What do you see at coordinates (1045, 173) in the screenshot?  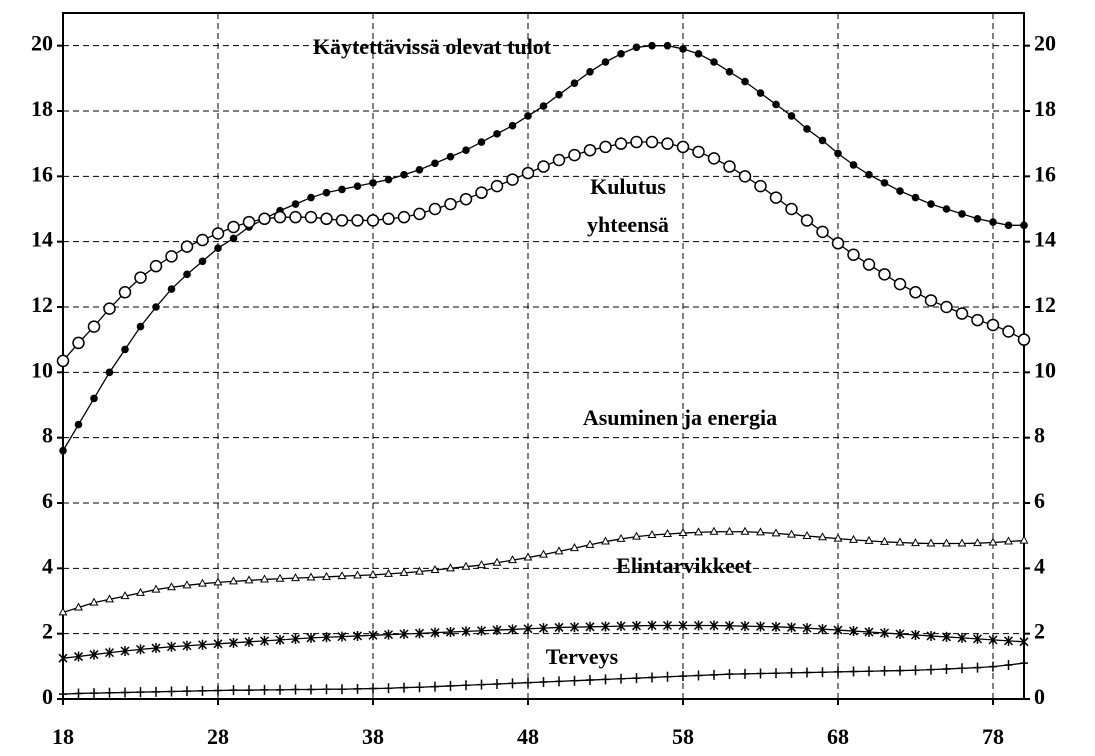 I see `y2-tick-label: 16` at bounding box center [1045, 173].